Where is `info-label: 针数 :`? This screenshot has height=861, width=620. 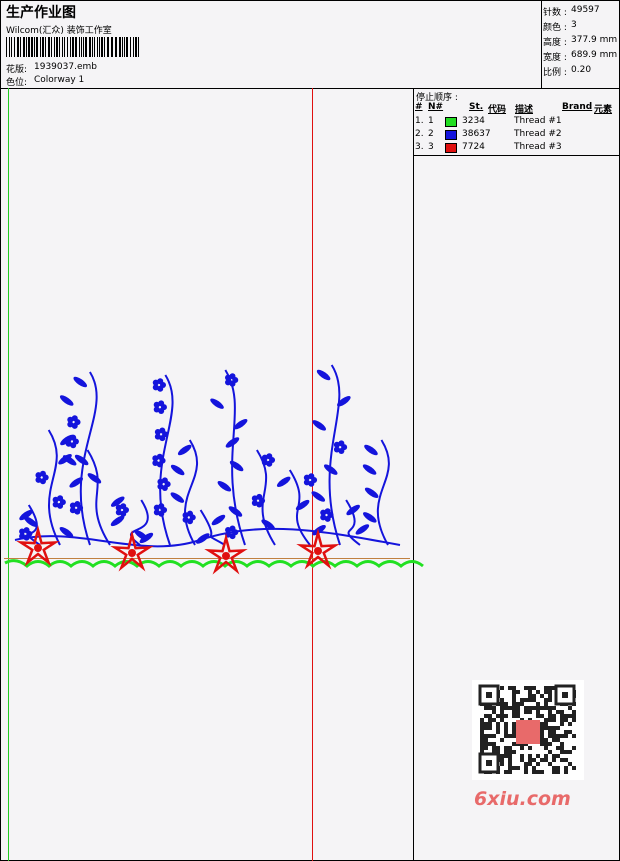
info-label: 针数 : is located at coordinates (555, 13).